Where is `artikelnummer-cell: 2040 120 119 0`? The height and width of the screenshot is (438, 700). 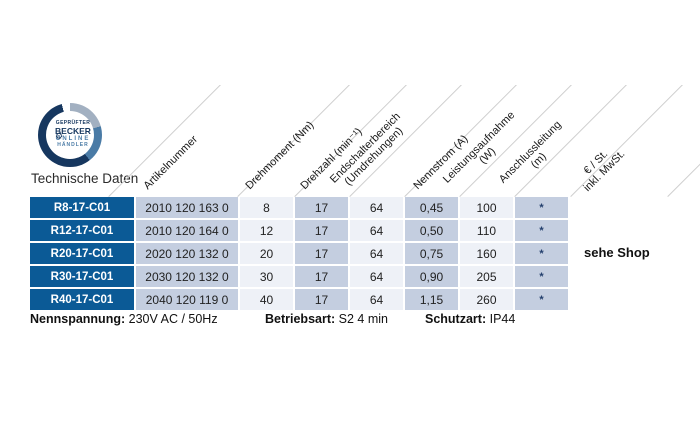 artikelnummer-cell: 2040 120 119 0 is located at coordinates (187, 299).